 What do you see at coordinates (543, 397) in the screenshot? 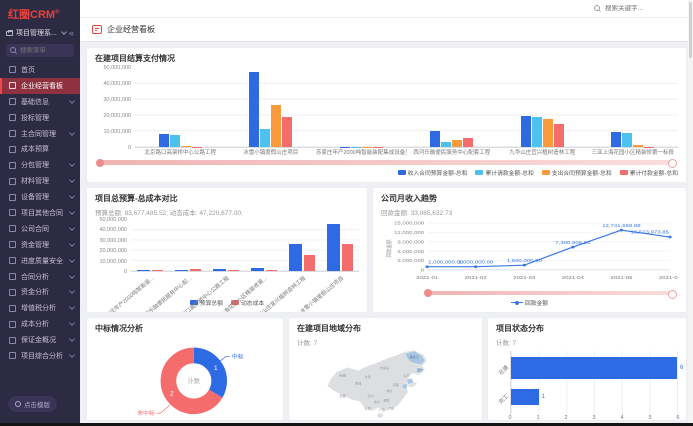
I see `bar-value-label: 1` at bounding box center [543, 397].